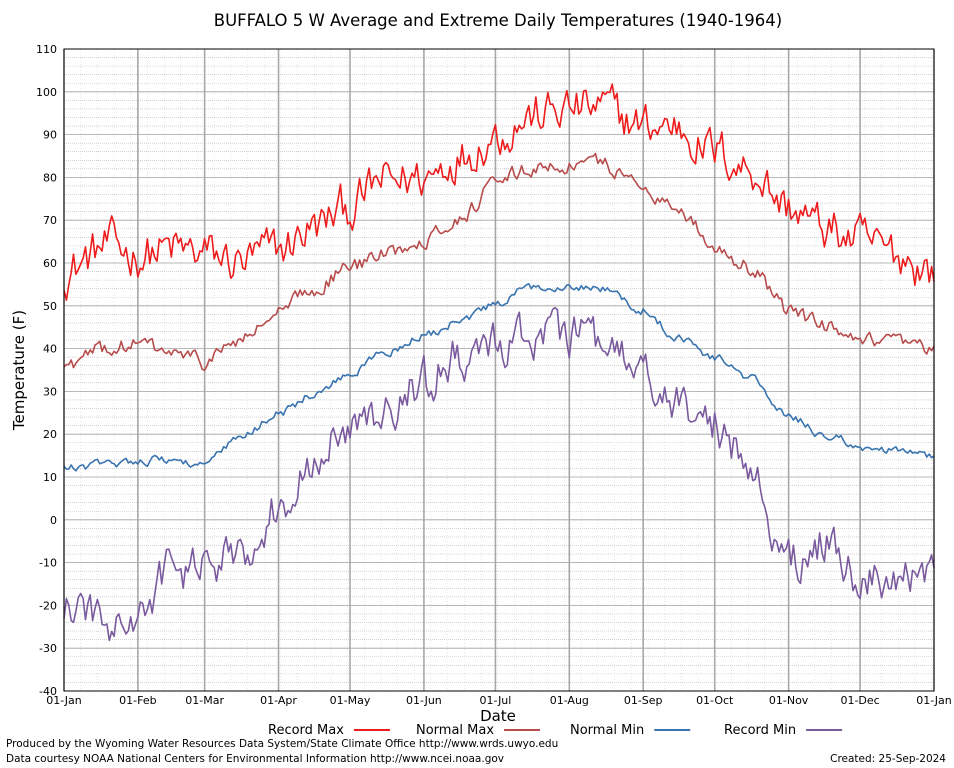  What do you see at coordinates (50, 220) in the screenshot?
I see `y-tick-label: 70` at bounding box center [50, 220].